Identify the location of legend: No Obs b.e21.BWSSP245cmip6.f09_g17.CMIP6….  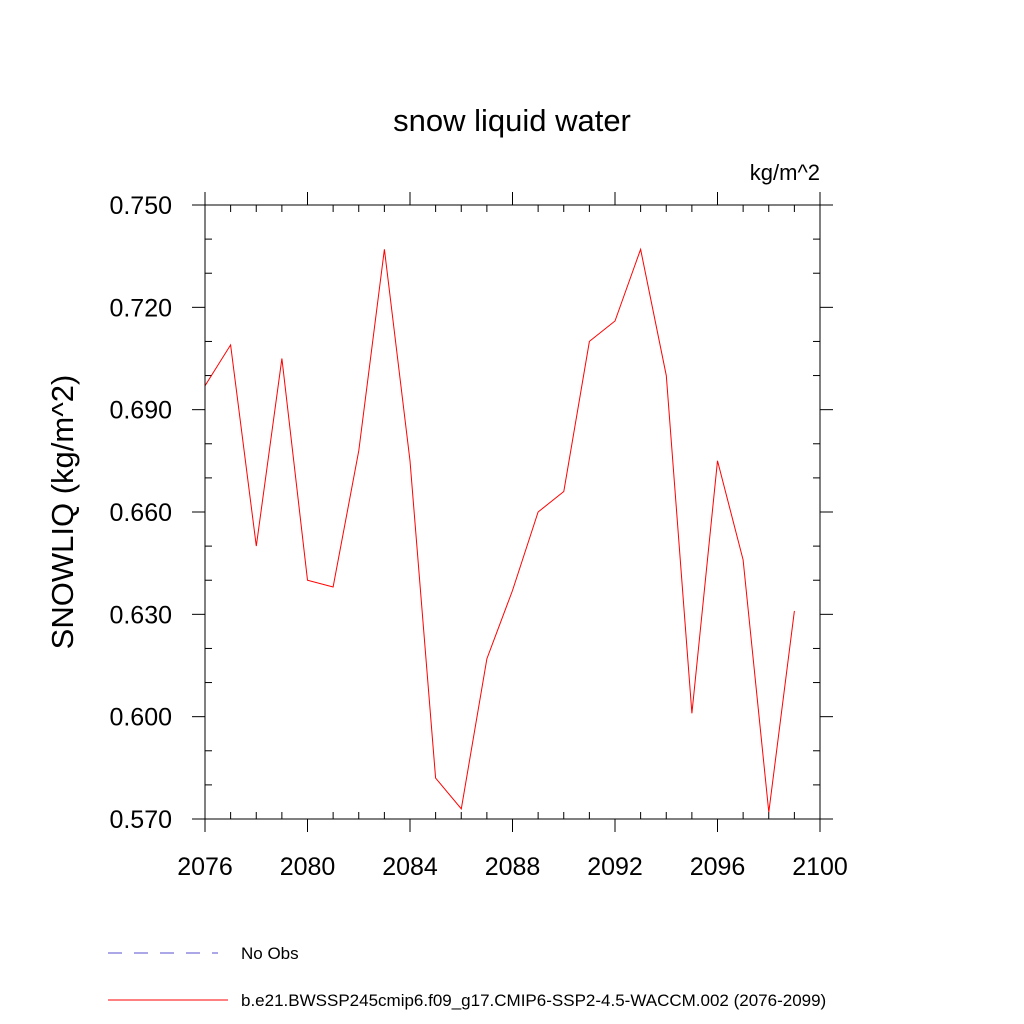
(467, 977).